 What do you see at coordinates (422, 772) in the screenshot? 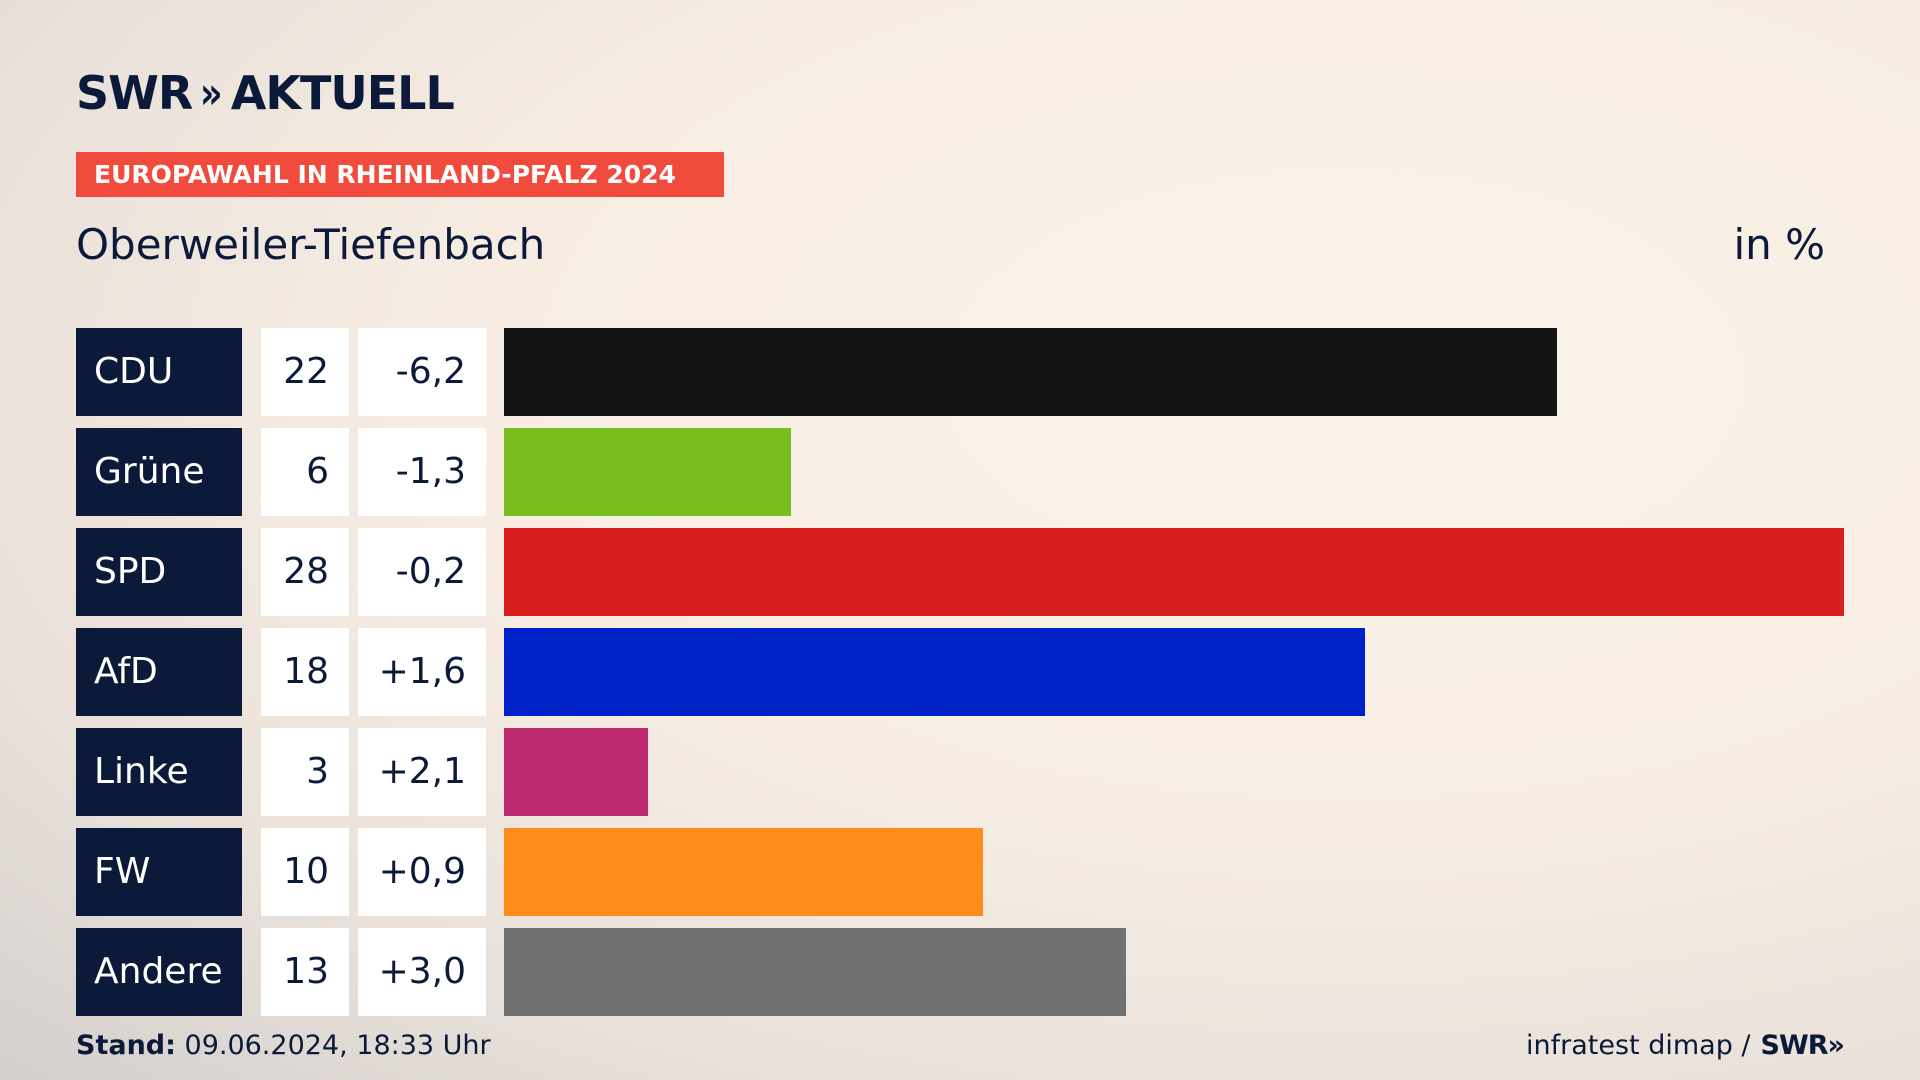
I see `result-change: +2,1` at bounding box center [422, 772].